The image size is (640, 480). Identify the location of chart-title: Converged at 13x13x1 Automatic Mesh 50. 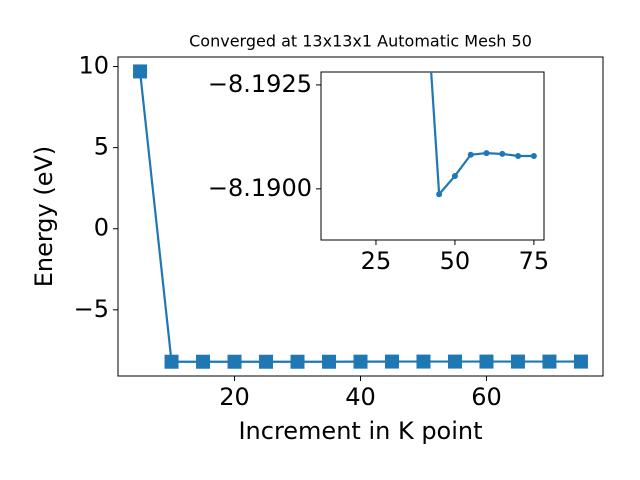
(360, 41).